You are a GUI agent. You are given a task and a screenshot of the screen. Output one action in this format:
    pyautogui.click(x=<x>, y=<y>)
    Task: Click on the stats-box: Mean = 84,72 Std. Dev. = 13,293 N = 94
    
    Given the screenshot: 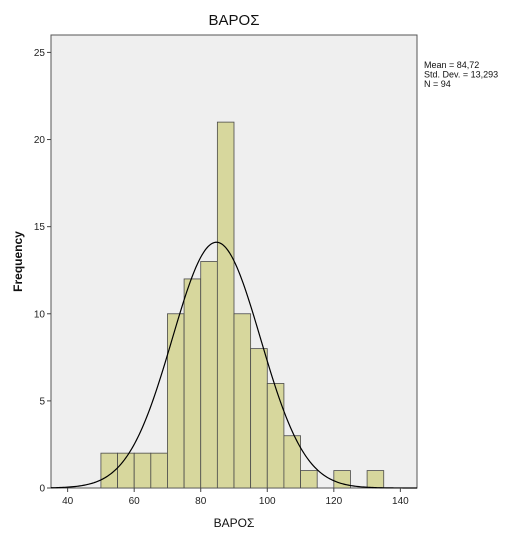 What is the action you would take?
    pyautogui.click(x=461, y=74)
    